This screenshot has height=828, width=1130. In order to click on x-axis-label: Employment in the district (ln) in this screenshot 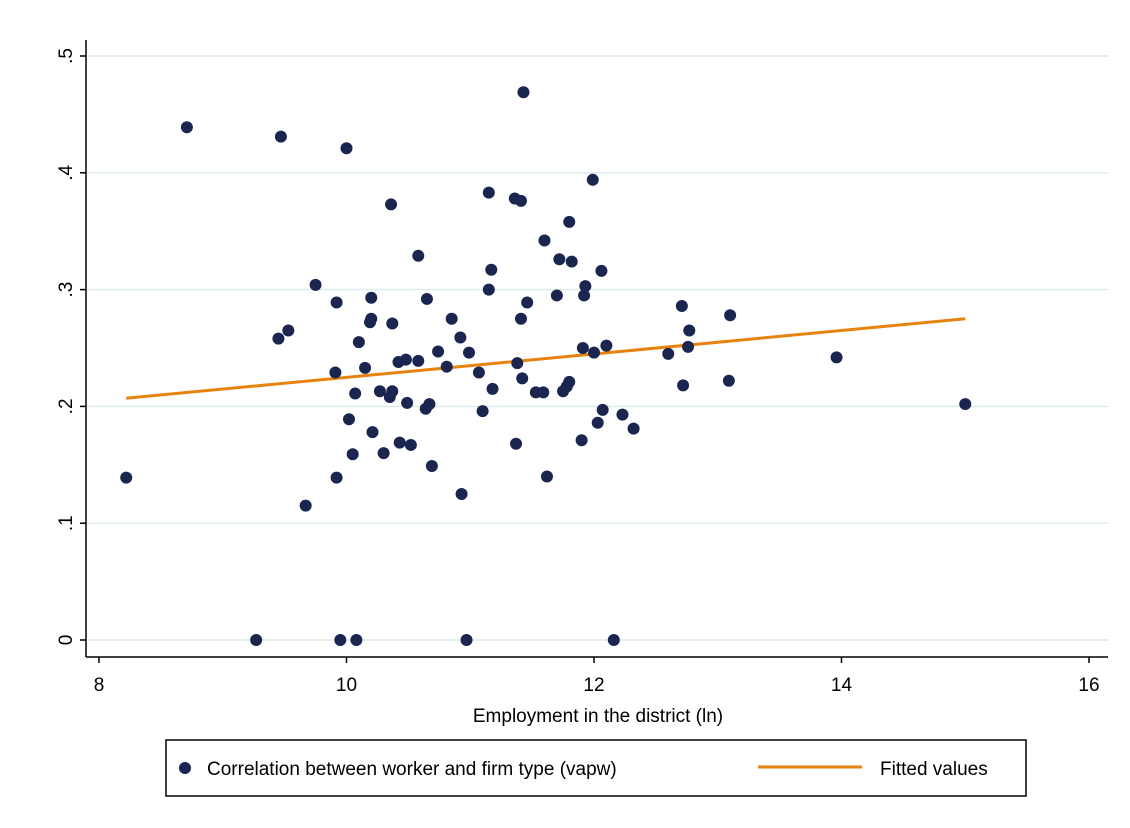, I will do `click(598, 716)`.